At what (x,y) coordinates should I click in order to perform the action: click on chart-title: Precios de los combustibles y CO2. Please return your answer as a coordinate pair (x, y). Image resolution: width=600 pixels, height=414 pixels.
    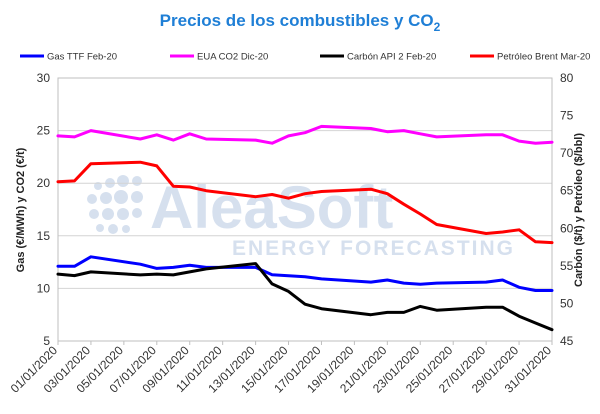
    Looking at the image, I should click on (300, 22).